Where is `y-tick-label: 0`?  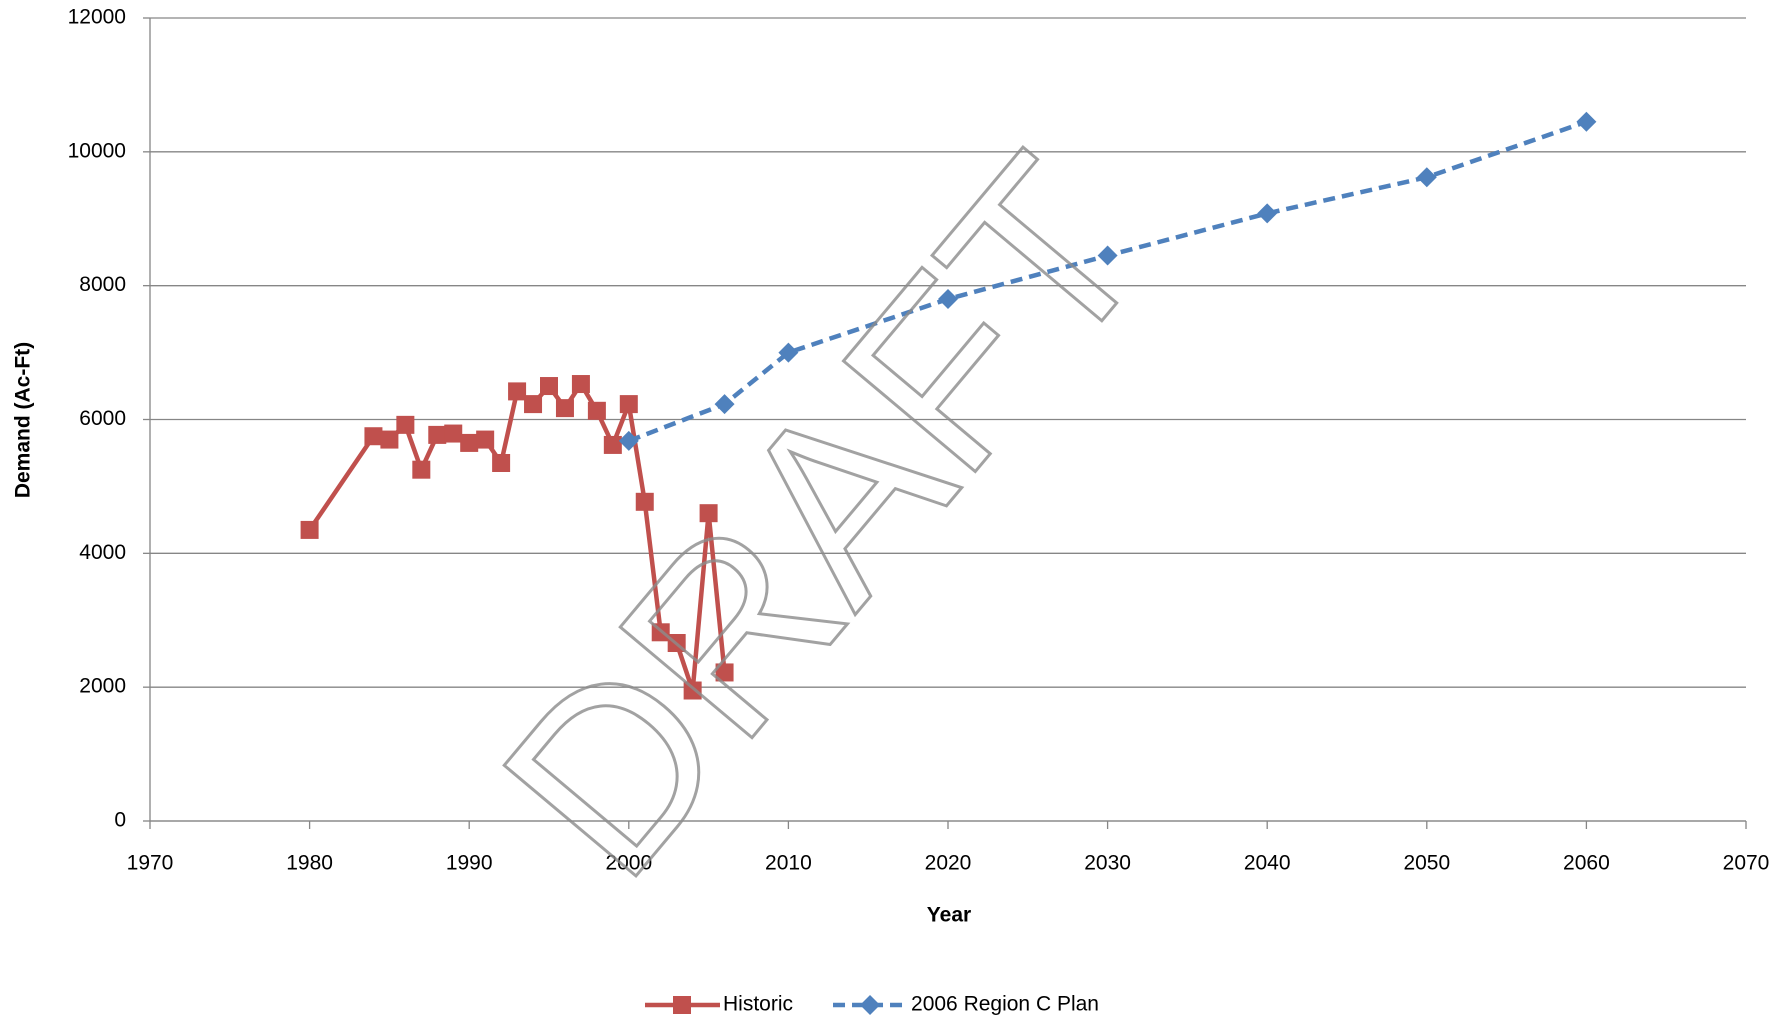
y-tick-label: 0 is located at coordinates (120, 820).